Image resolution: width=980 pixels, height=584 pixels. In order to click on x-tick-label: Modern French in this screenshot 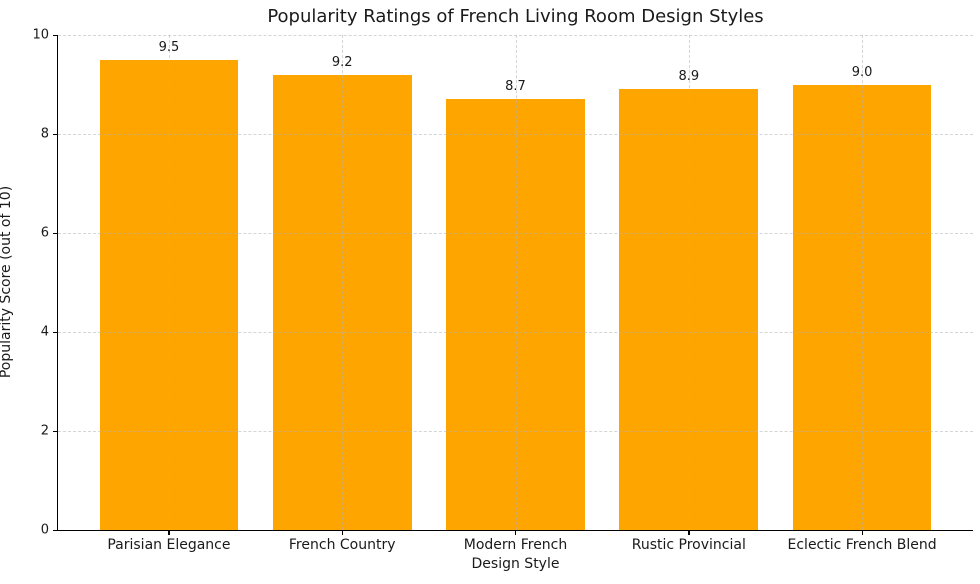, I will do `click(515, 545)`.